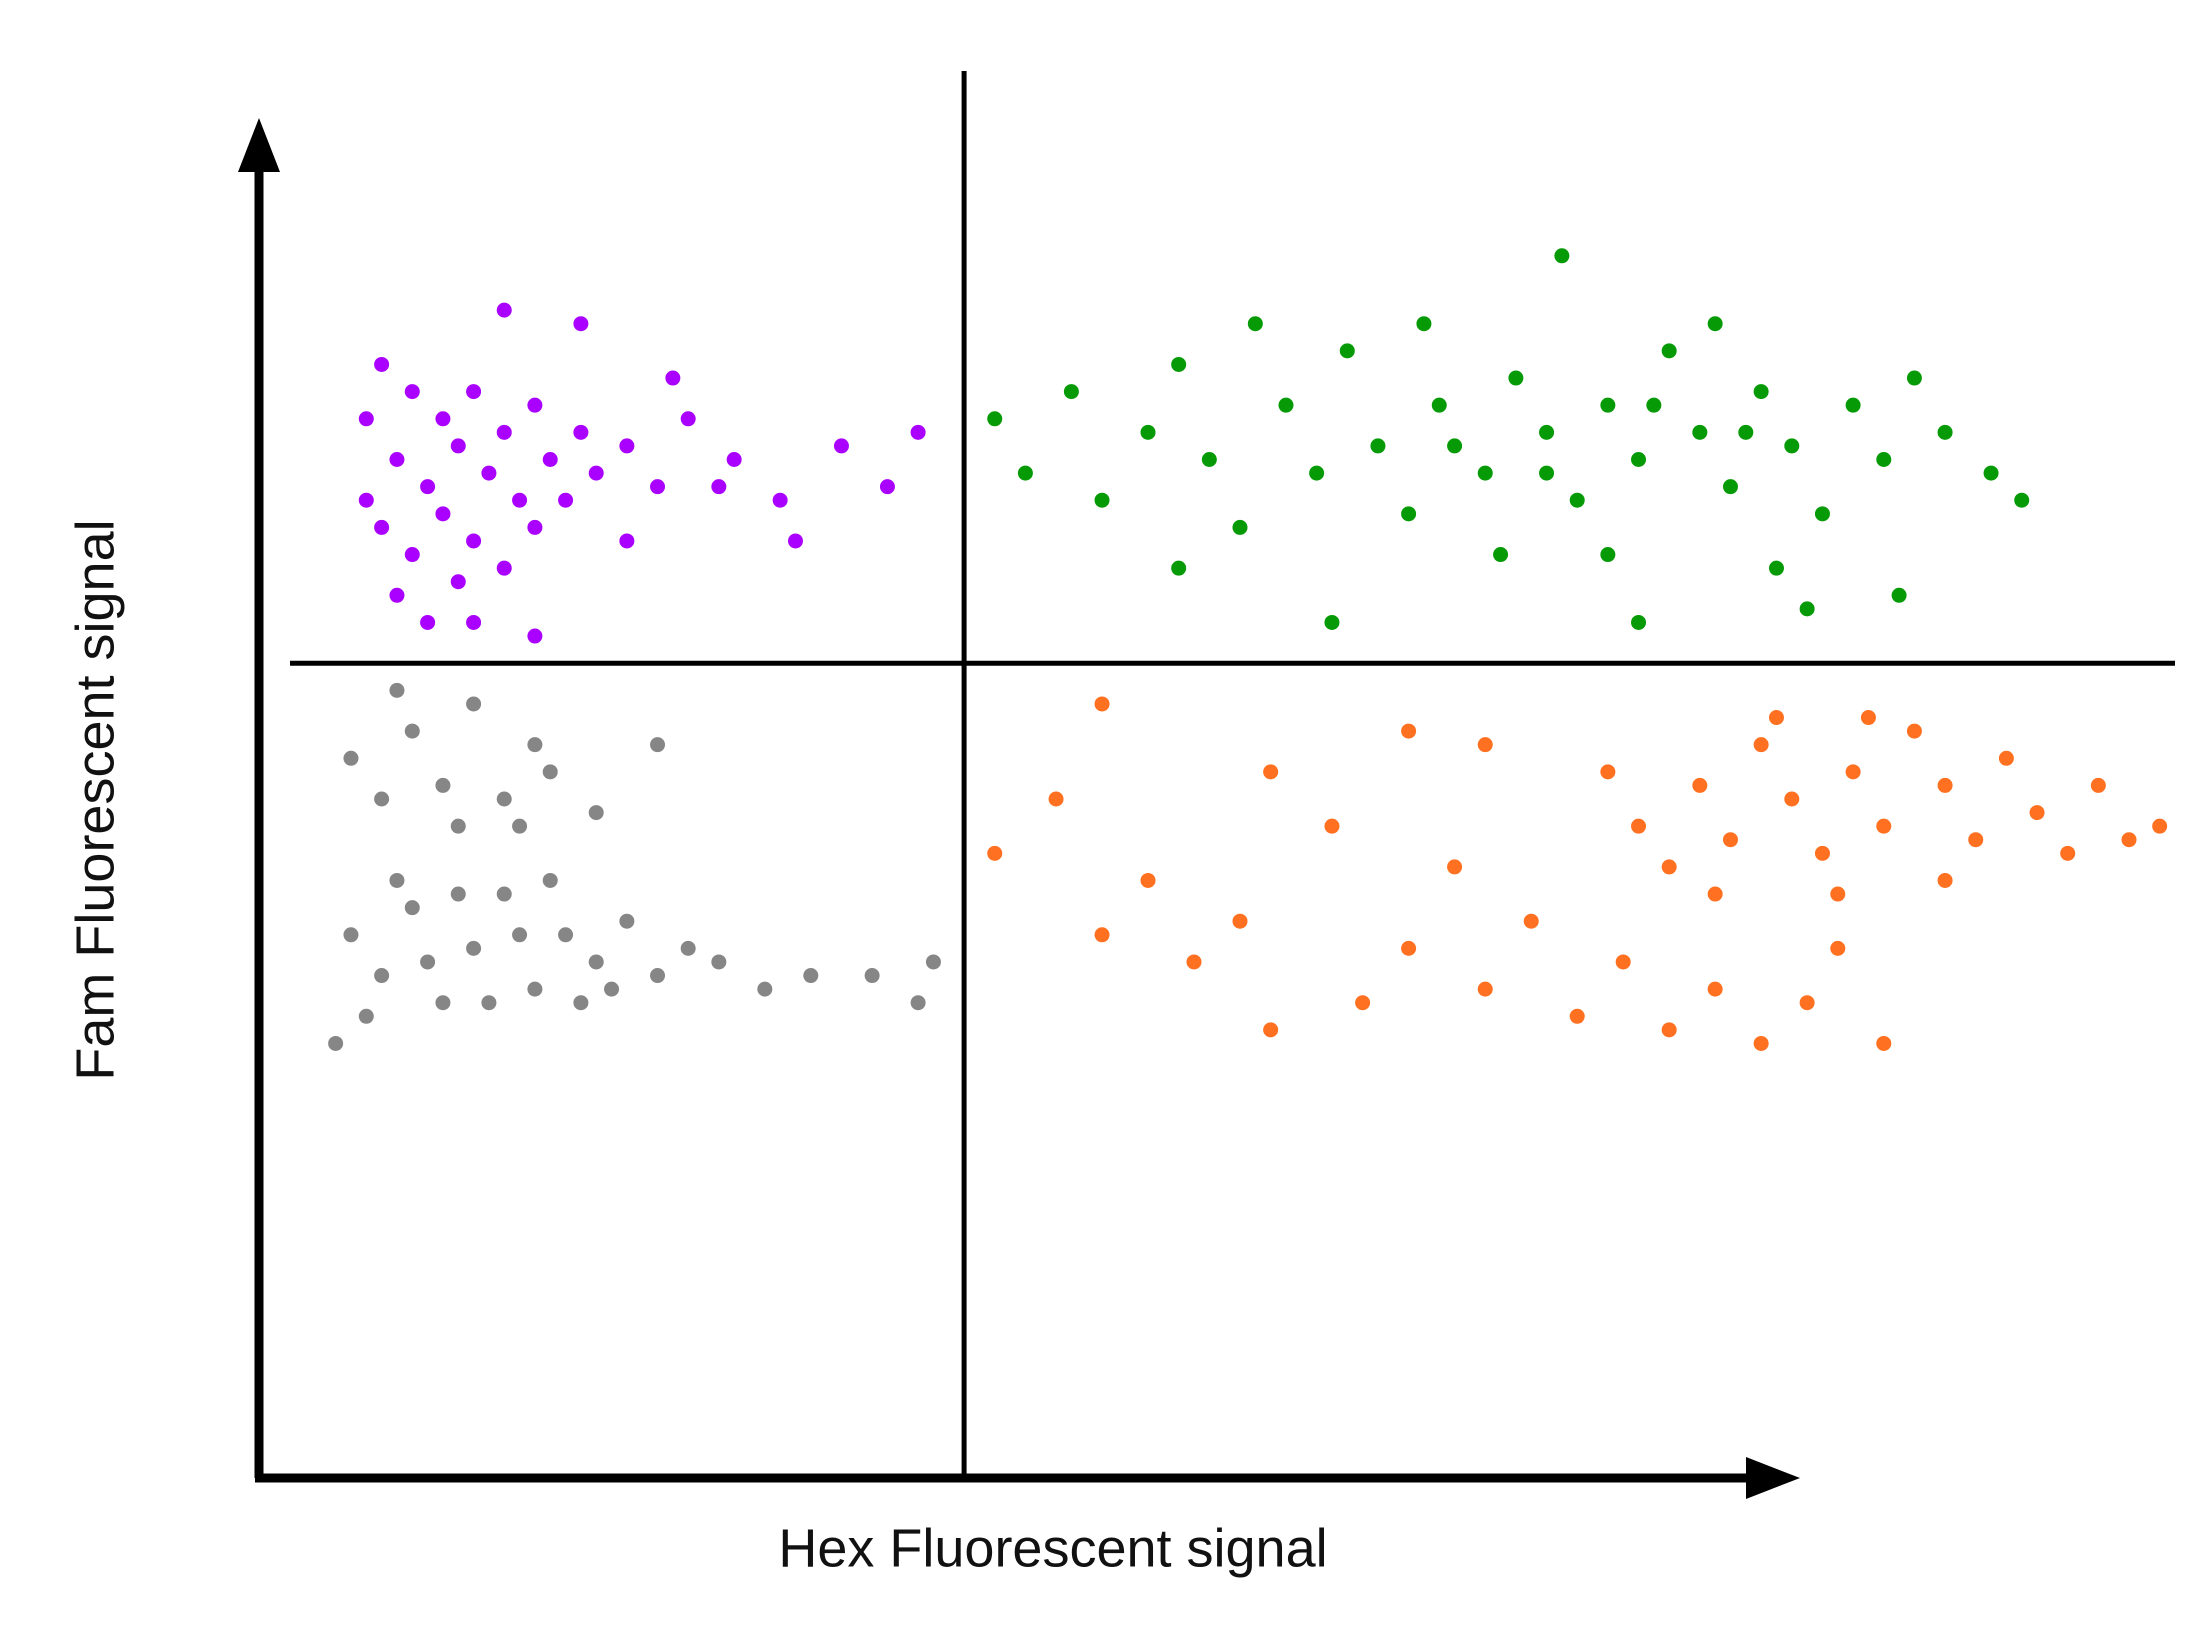 The image size is (2211, 1633). What do you see at coordinates (1052, 1548) in the screenshot?
I see `x-axis-label: Hex Fluorescent signal` at bounding box center [1052, 1548].